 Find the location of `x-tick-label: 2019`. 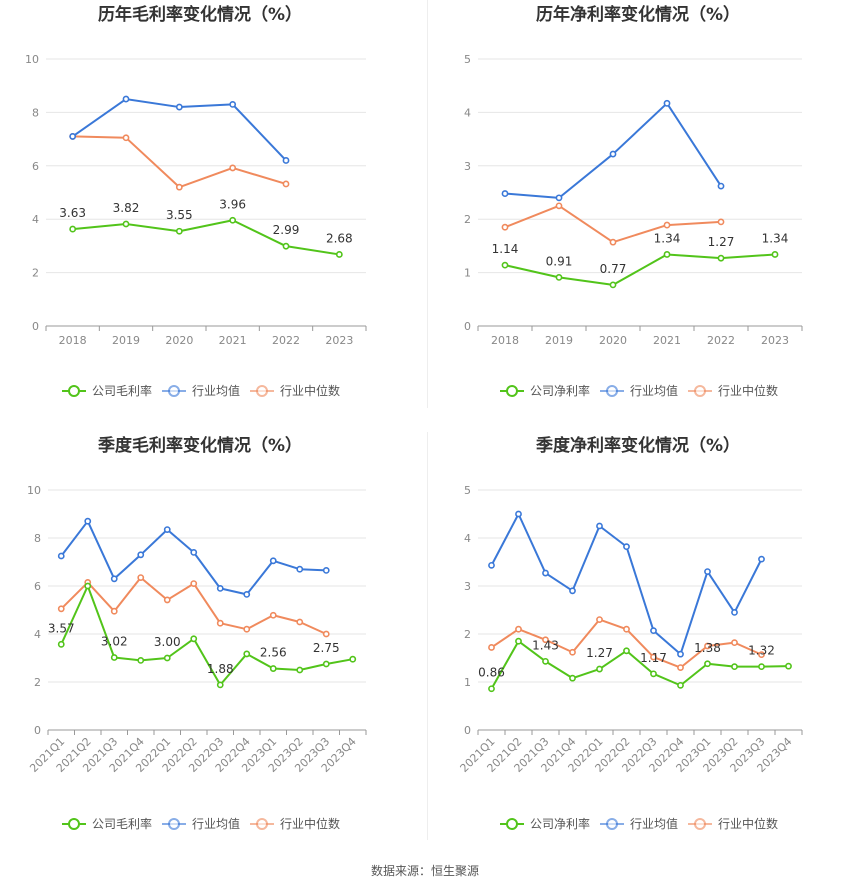

x-tick-label: 2019 is located at coordinates (126, 340).